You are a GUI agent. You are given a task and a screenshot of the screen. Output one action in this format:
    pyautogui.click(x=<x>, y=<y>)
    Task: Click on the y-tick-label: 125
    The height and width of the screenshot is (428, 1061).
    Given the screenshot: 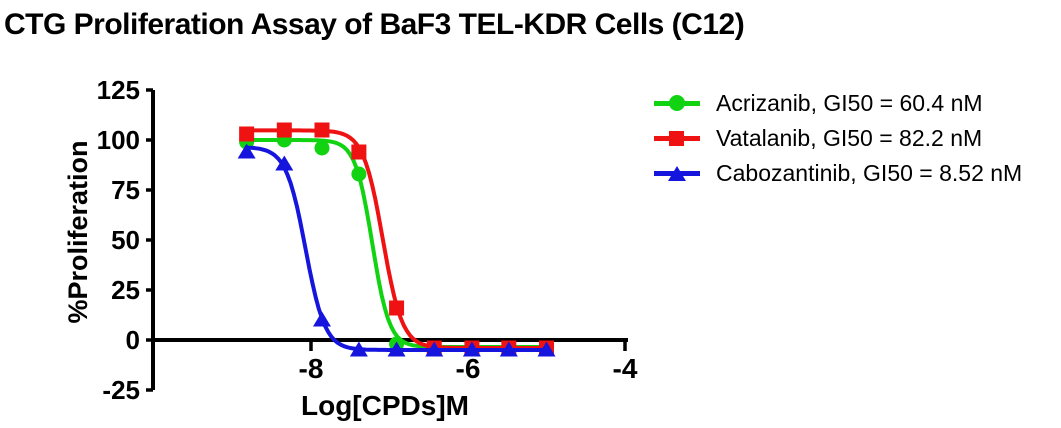 What is the action you would take?
    pyautogui.click(x=118, y=90)
    